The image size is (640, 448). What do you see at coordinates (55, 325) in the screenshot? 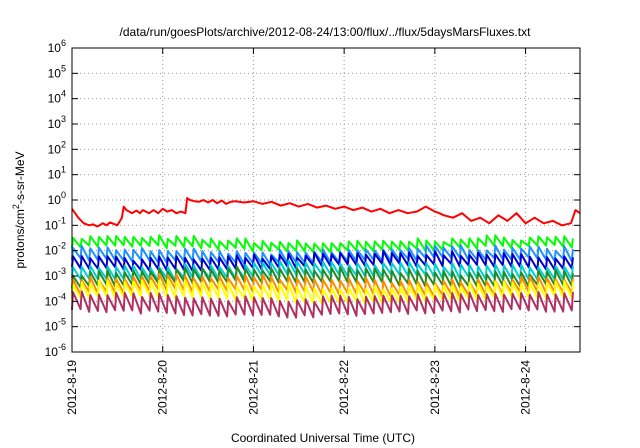
I see `y-tick-label: 10⁻⁵` at bounding box center [55, 325].